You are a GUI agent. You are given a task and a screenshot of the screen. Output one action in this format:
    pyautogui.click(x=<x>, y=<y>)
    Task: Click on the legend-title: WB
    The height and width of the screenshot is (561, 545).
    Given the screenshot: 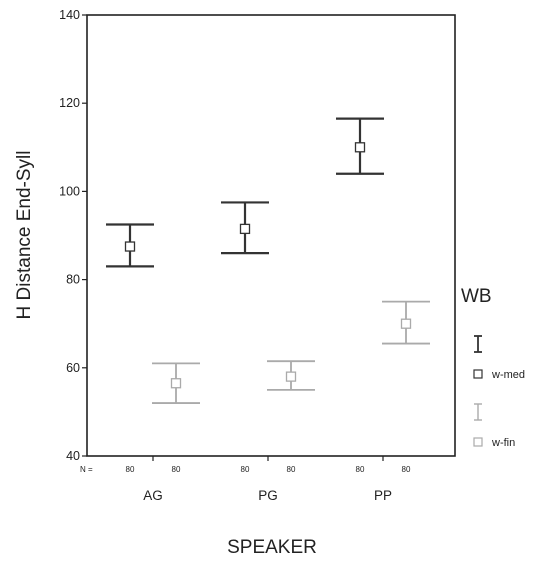 What is the action you would take?
    pyautogui.click(x=476, y=296)
    